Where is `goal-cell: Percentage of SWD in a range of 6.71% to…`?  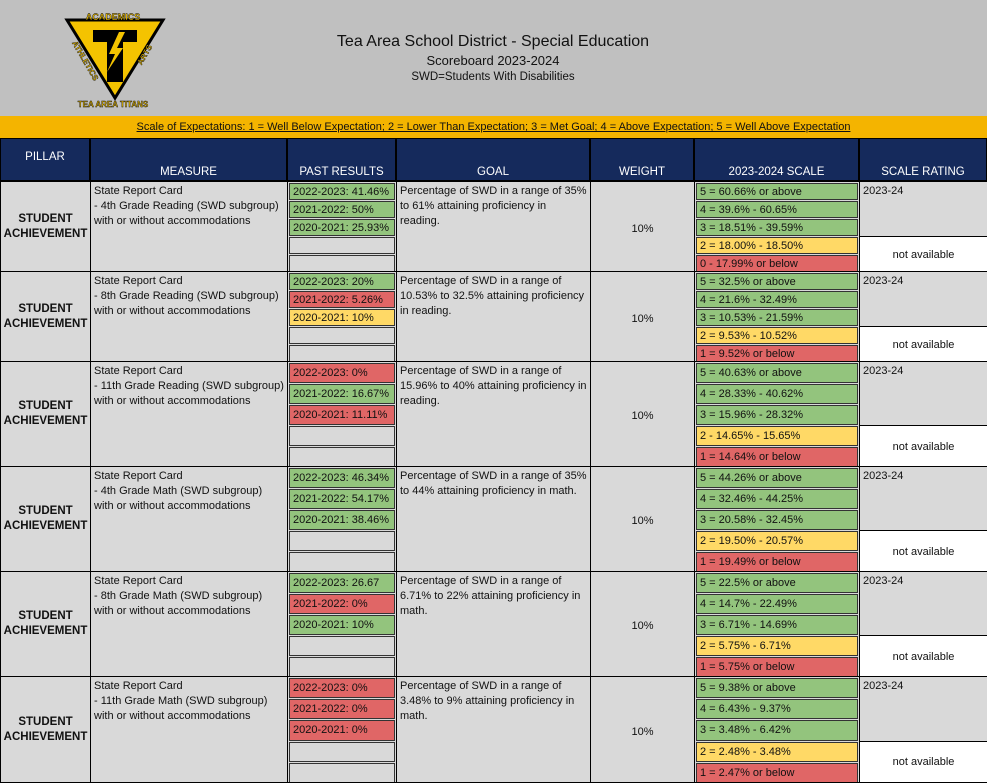
goal-cell: Percentage of SWD in a range of 6.71% to… is located at coordinates (493, 624).